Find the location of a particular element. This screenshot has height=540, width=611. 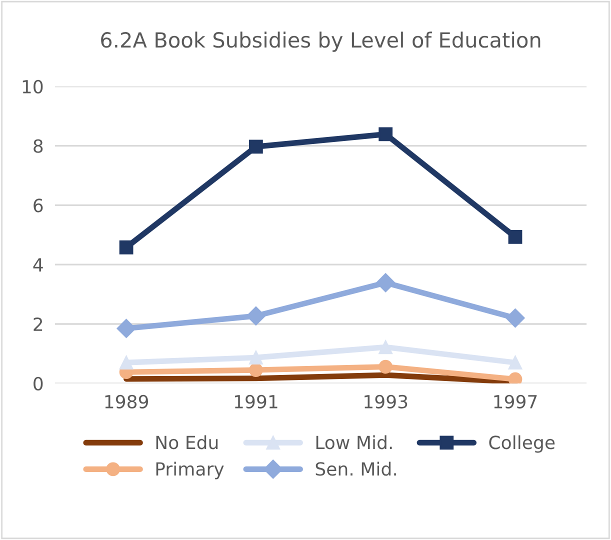

y-tick-label: 10 is located at coordinates (32, 87).